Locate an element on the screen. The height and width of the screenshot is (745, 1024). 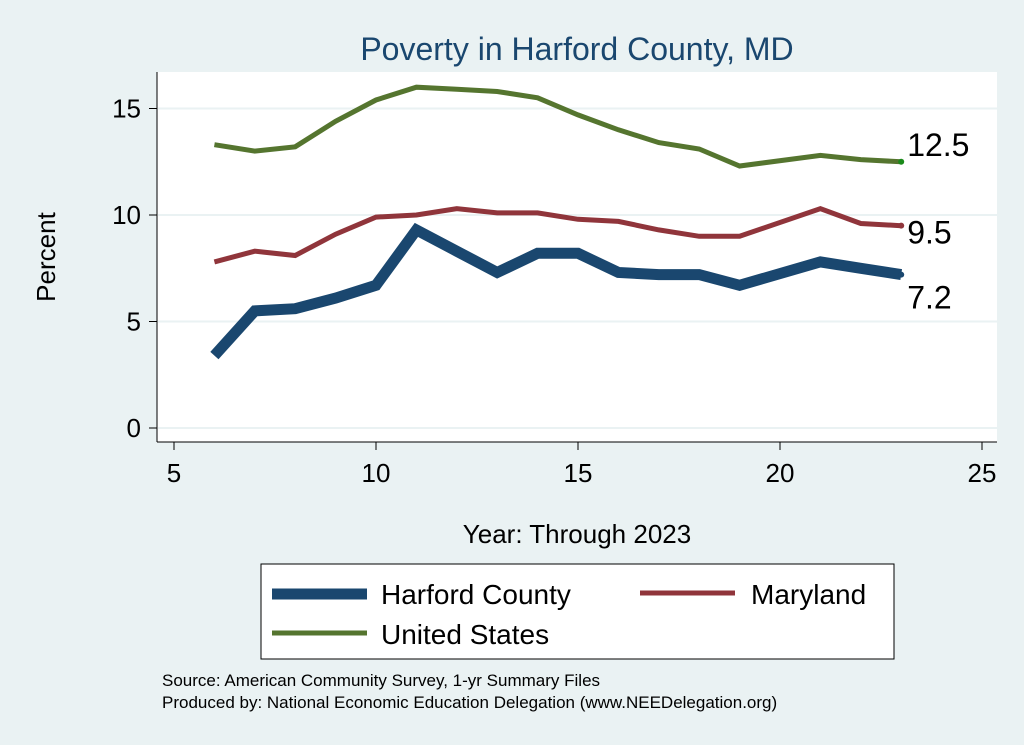
end-point-maryland is located at coordinates (901, 225).